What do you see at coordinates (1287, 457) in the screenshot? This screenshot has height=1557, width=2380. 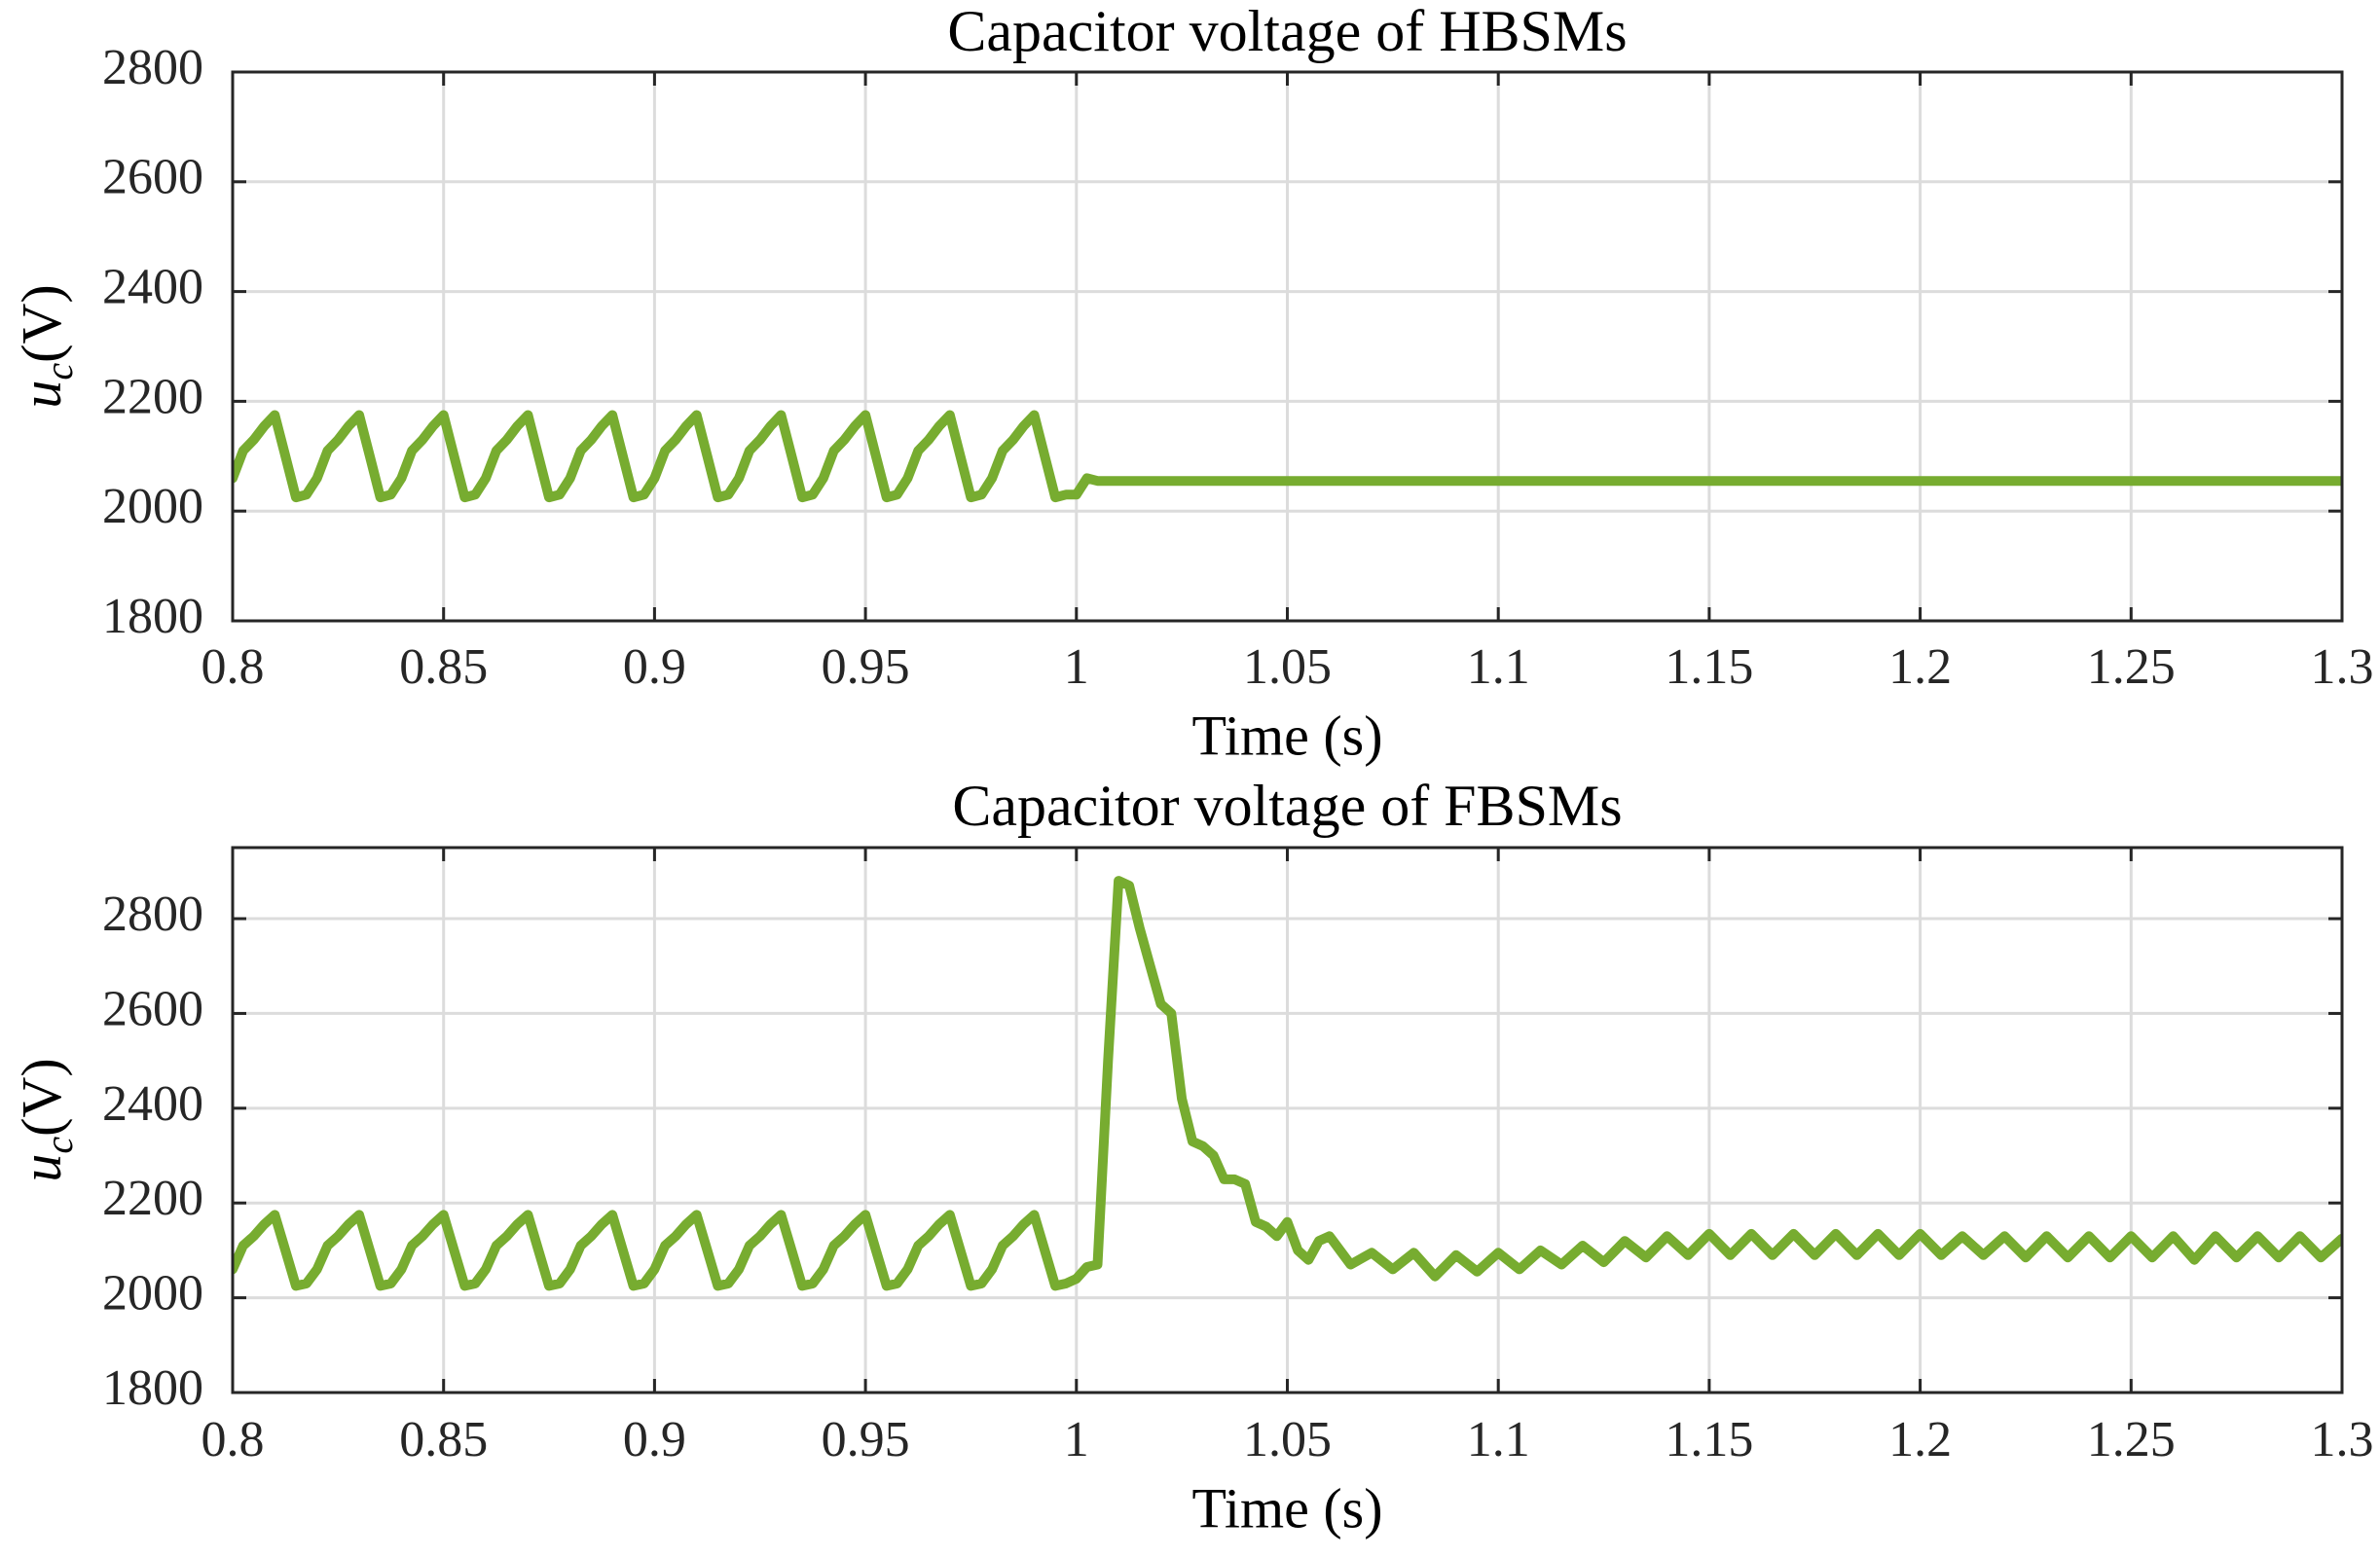 I see `data-line` at bounding box center [1287, 457].